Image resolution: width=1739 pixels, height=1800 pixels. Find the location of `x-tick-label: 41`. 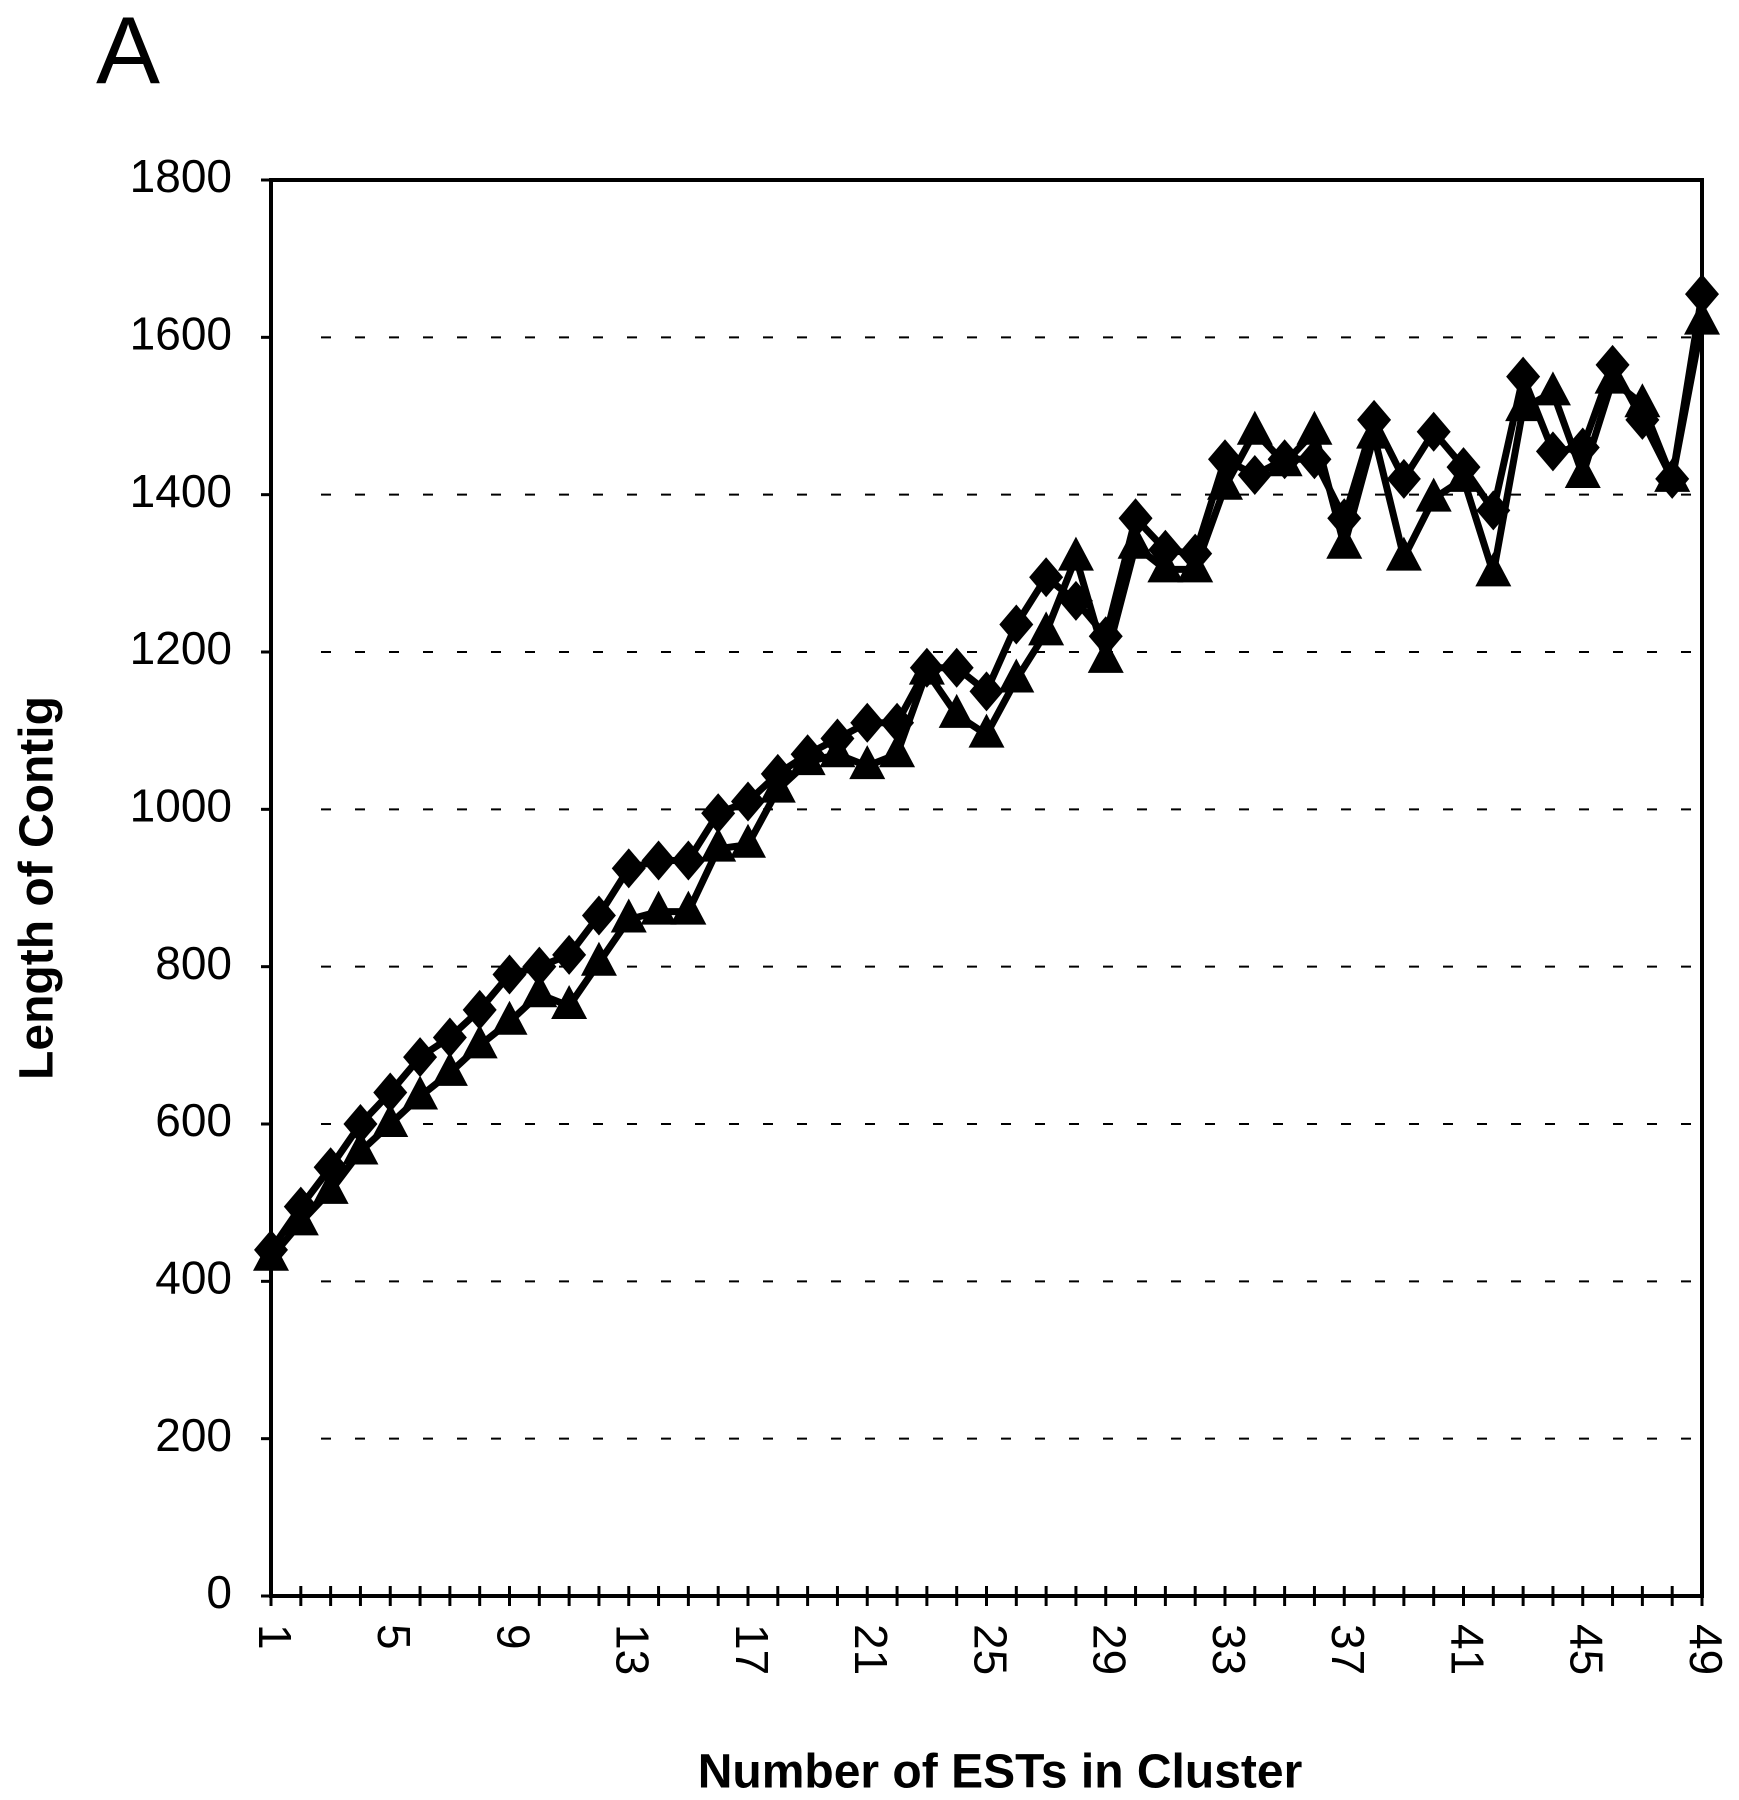

x-tick-label: 41 is located at coordinates (1467, 1649).